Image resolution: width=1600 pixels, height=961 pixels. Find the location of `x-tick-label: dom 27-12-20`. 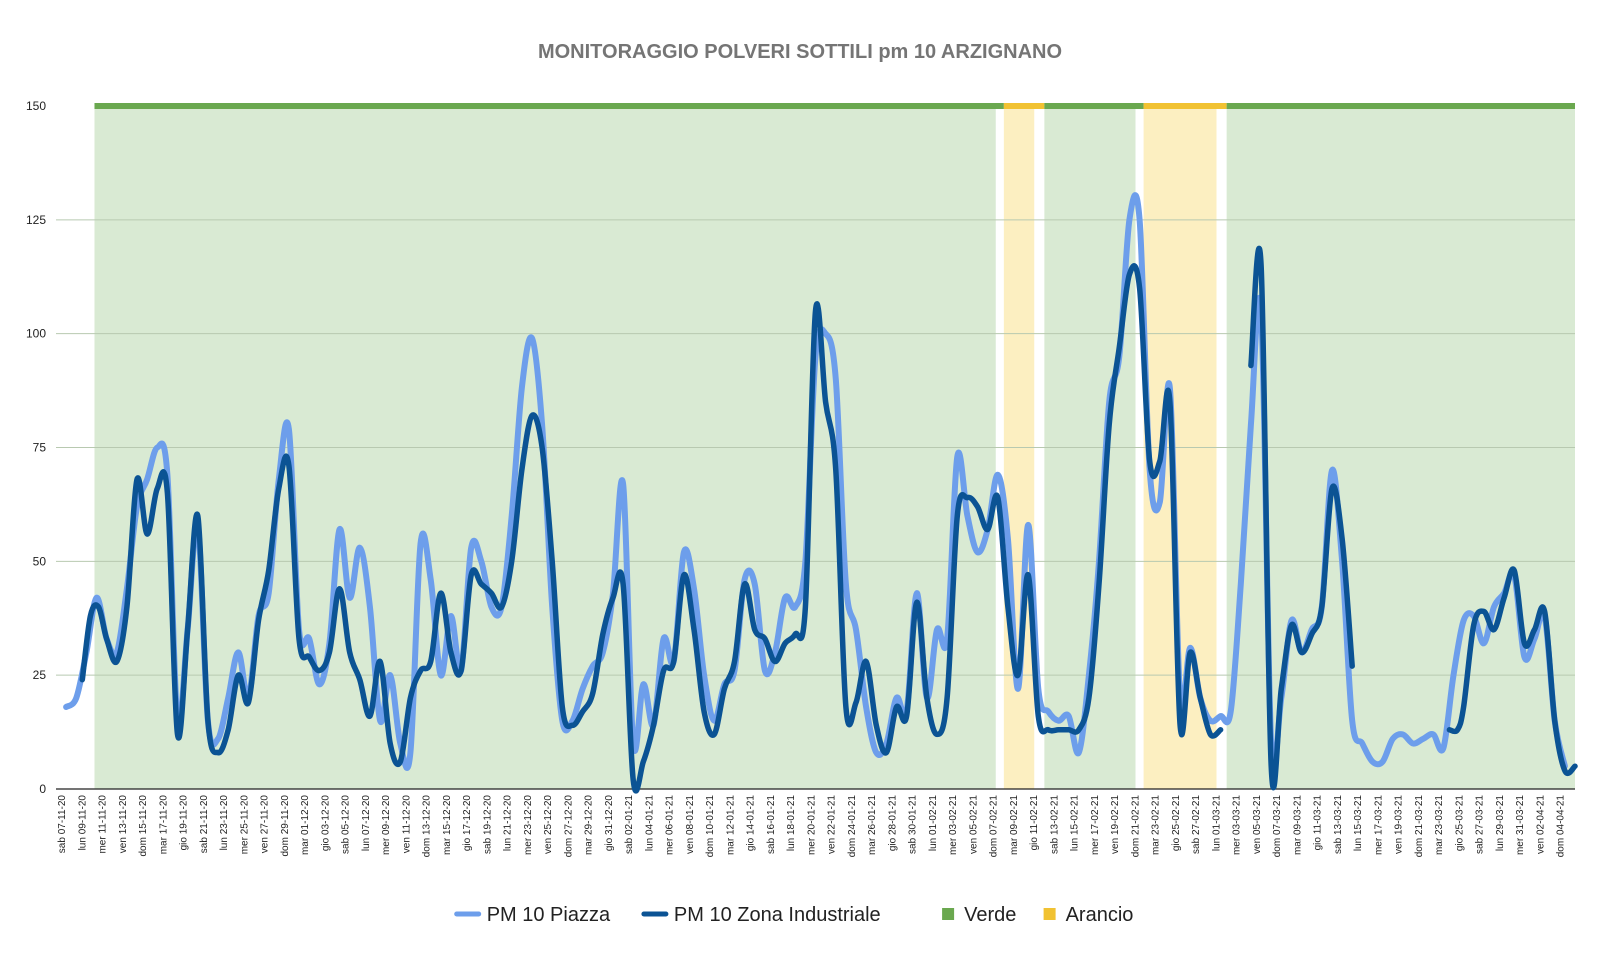

x-tick-label: dom 27-12-20 is located at coordinates (568, 826).